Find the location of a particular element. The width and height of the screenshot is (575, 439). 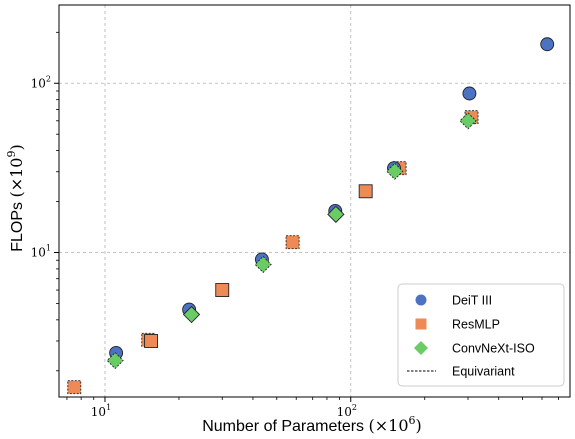

legend: DeiT III ResMLP ConvNeXt-ISO Equivariant is located at coordinates (481, 335).